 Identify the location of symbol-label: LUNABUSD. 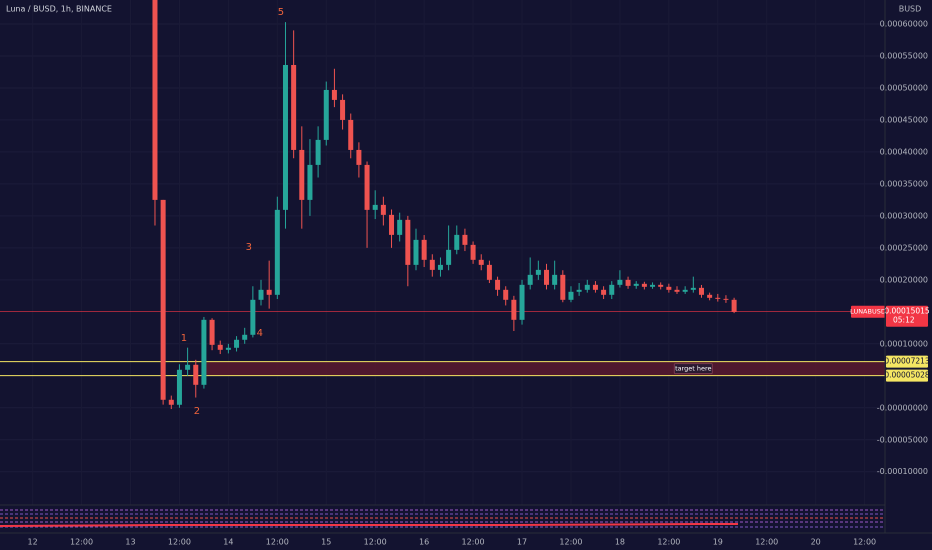
(868, 312).